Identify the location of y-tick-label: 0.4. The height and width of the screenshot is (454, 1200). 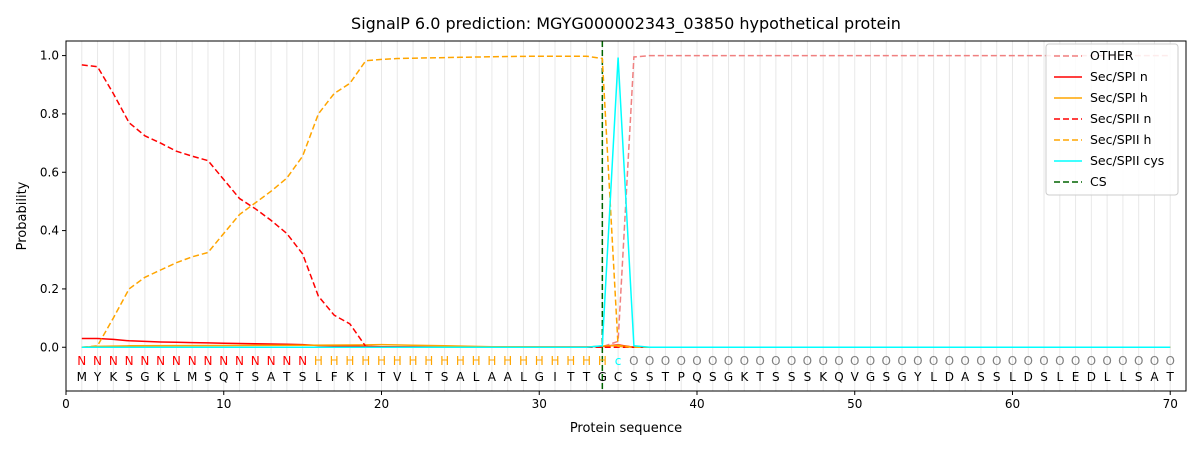
(49, 231).